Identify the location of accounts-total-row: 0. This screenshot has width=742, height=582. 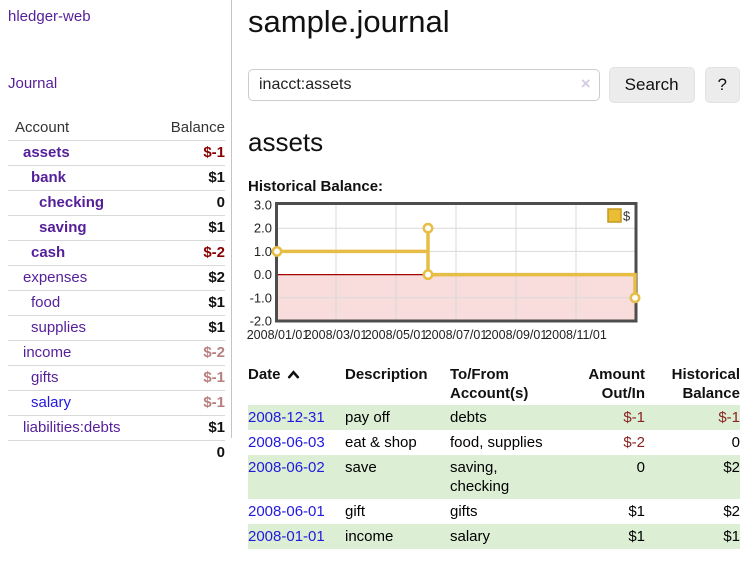
(116, 452).